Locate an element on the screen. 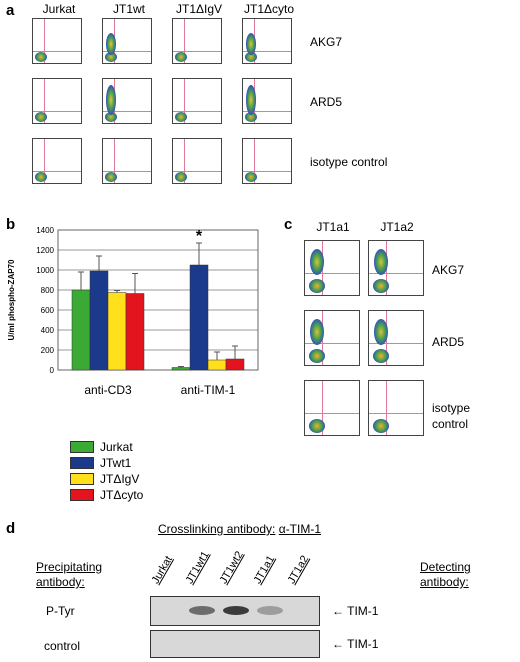 The height and width of the screenshot is (662, 520). legend-label: JTwt1 is located at coordinates (116, 463).